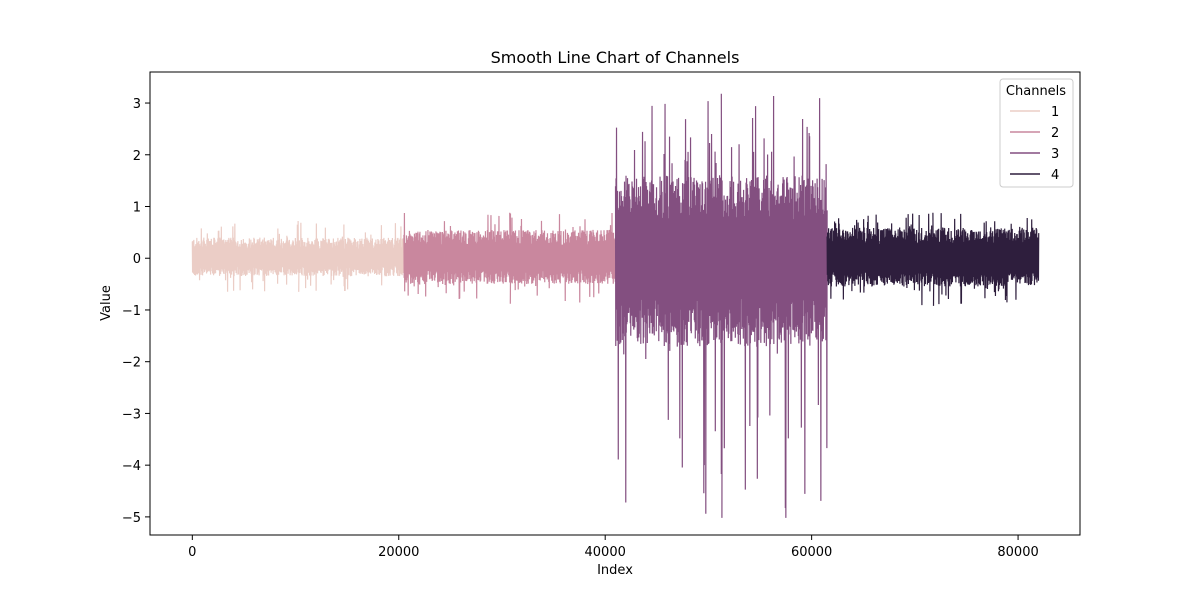 This screenshot has width=1200, height=600. Describe the element at coordinates (1055, 175) in the screenshot. I see `legend-label-4: 4` at that location.